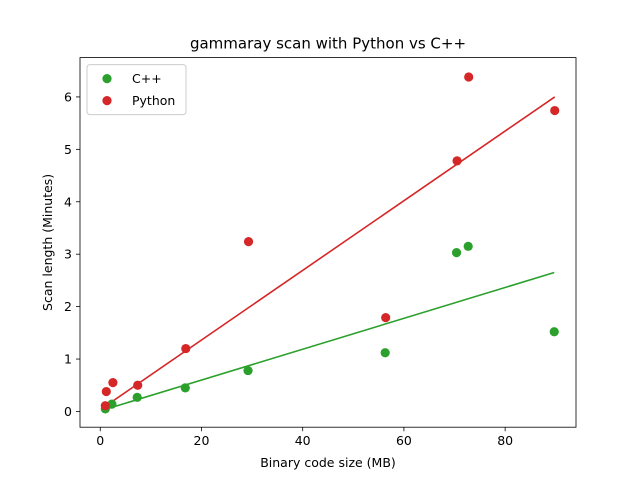 This screenshot has height=480, width=640. Describe the element at coordinates (153, 100) in the screenshot. I see `legend-label-python: Python` at that location.